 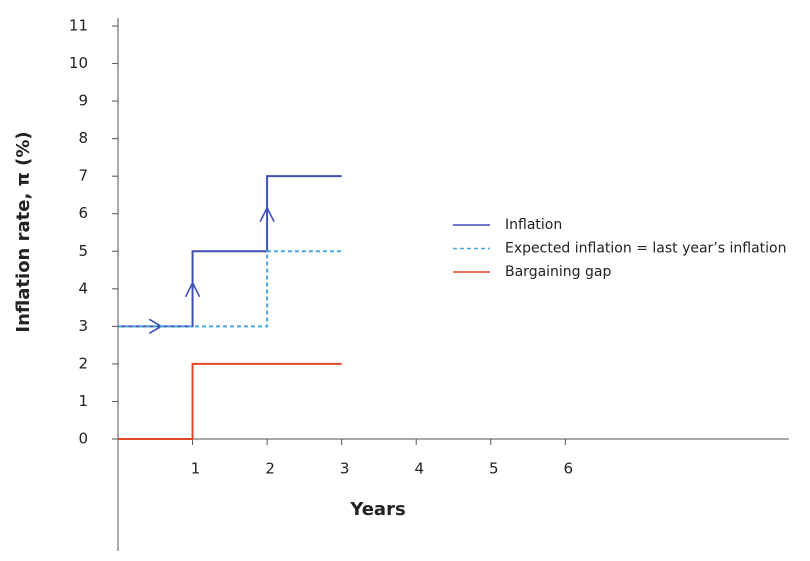 I want to click on y-tick-label: 3, so click(x=83, y=326).